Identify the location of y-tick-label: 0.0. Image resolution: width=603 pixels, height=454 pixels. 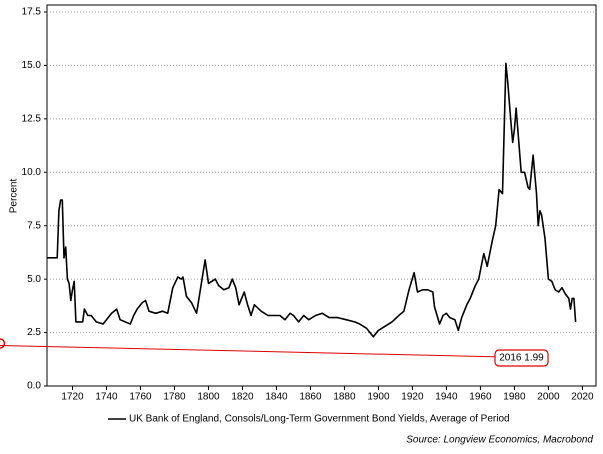
(34, 386).